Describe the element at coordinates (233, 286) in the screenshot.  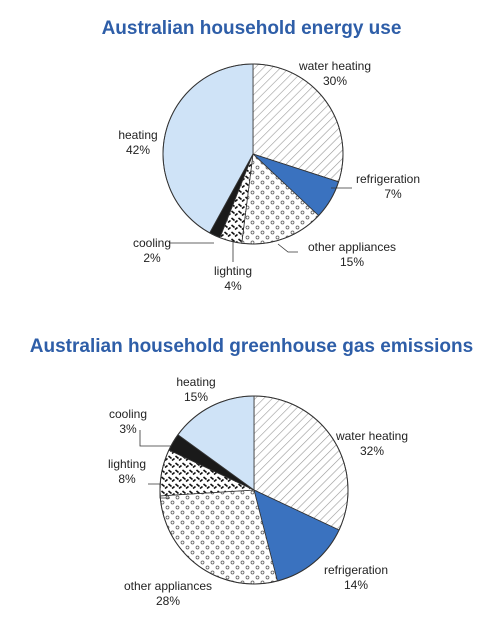
I see `slice-value-lighting: 4%` at that location.